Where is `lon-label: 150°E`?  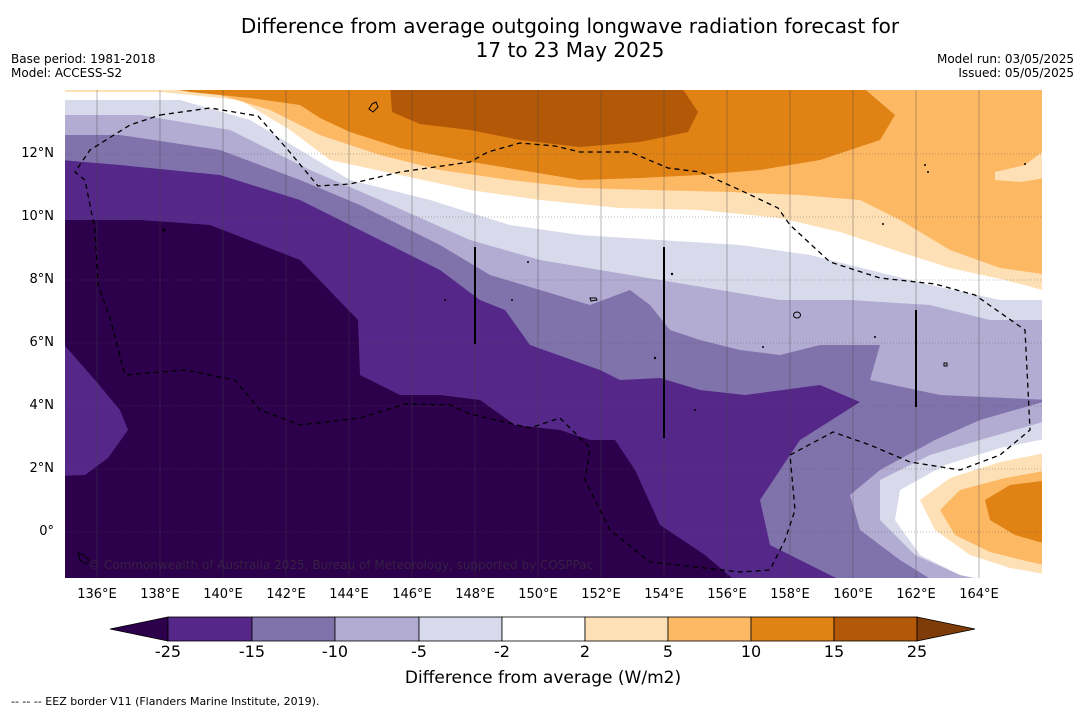
lon-label: 150°E is located at coordinates (538, 594).